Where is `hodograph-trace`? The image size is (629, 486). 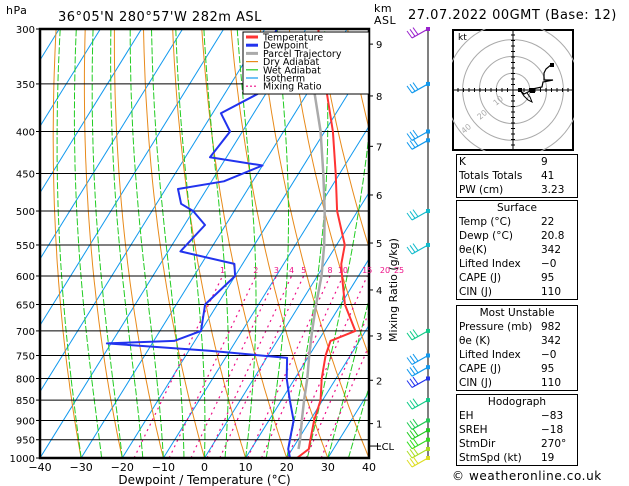 hodograph-trace is located at coordinates (536, 78).